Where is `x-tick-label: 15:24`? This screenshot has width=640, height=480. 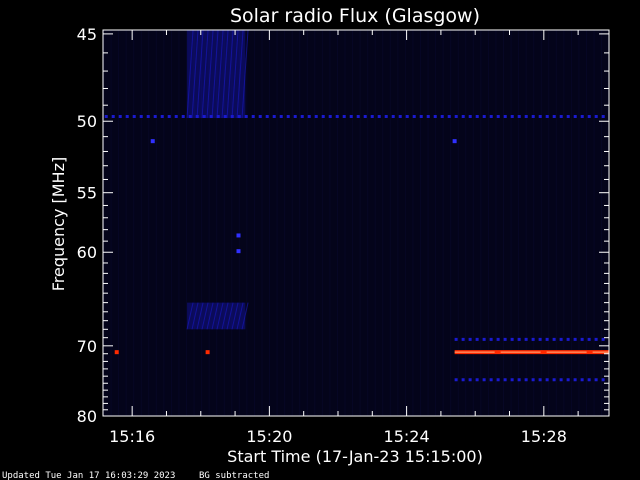 x-tick-label: 15:24 is located at coordinates (407, 436).